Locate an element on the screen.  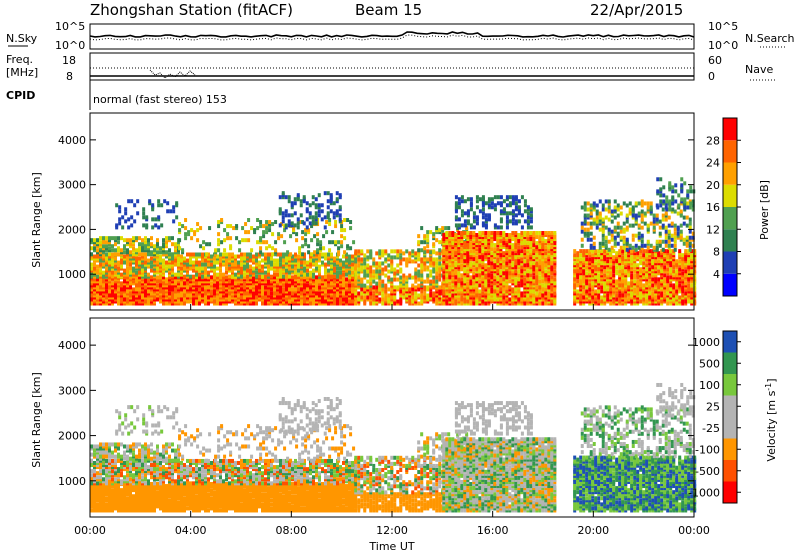
cpid-text: normal (fast stereo) 153 is located at coordinates (160, 99).